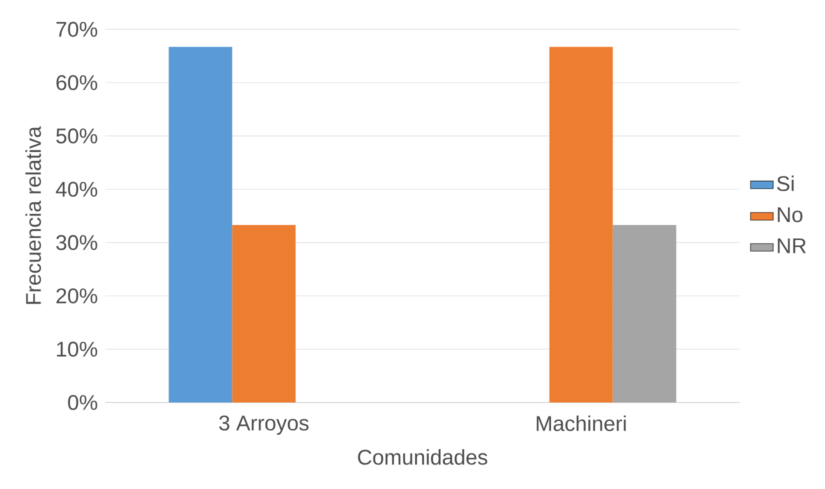 This screenshot has width=825, height=489. Describe the element at coordinates (790, 214) in the screenshot. I see `legend-label: No` at that location.